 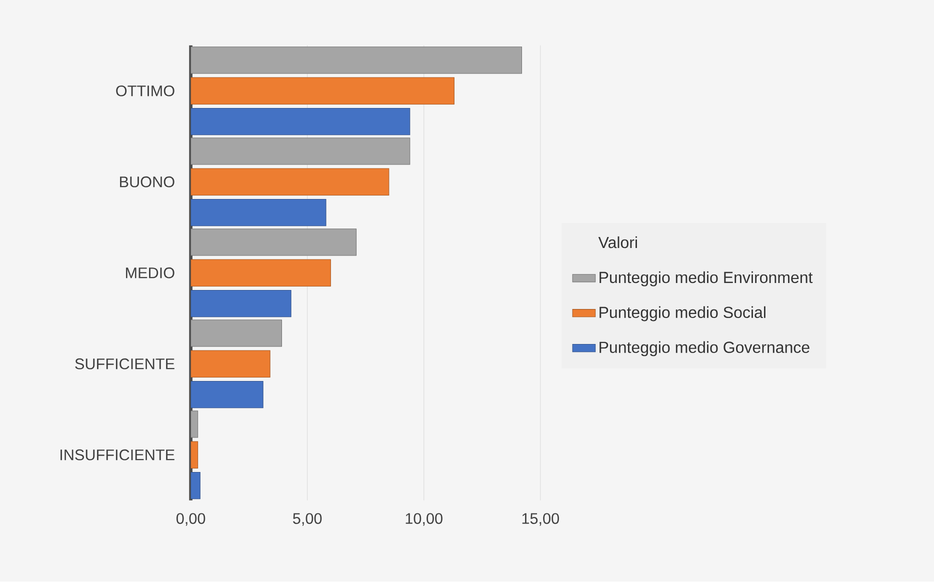 What do you see at coordinates (307, 519) in the screenshot?
I see `x-tick-label: 5,00` at bounding box center [307, 519].